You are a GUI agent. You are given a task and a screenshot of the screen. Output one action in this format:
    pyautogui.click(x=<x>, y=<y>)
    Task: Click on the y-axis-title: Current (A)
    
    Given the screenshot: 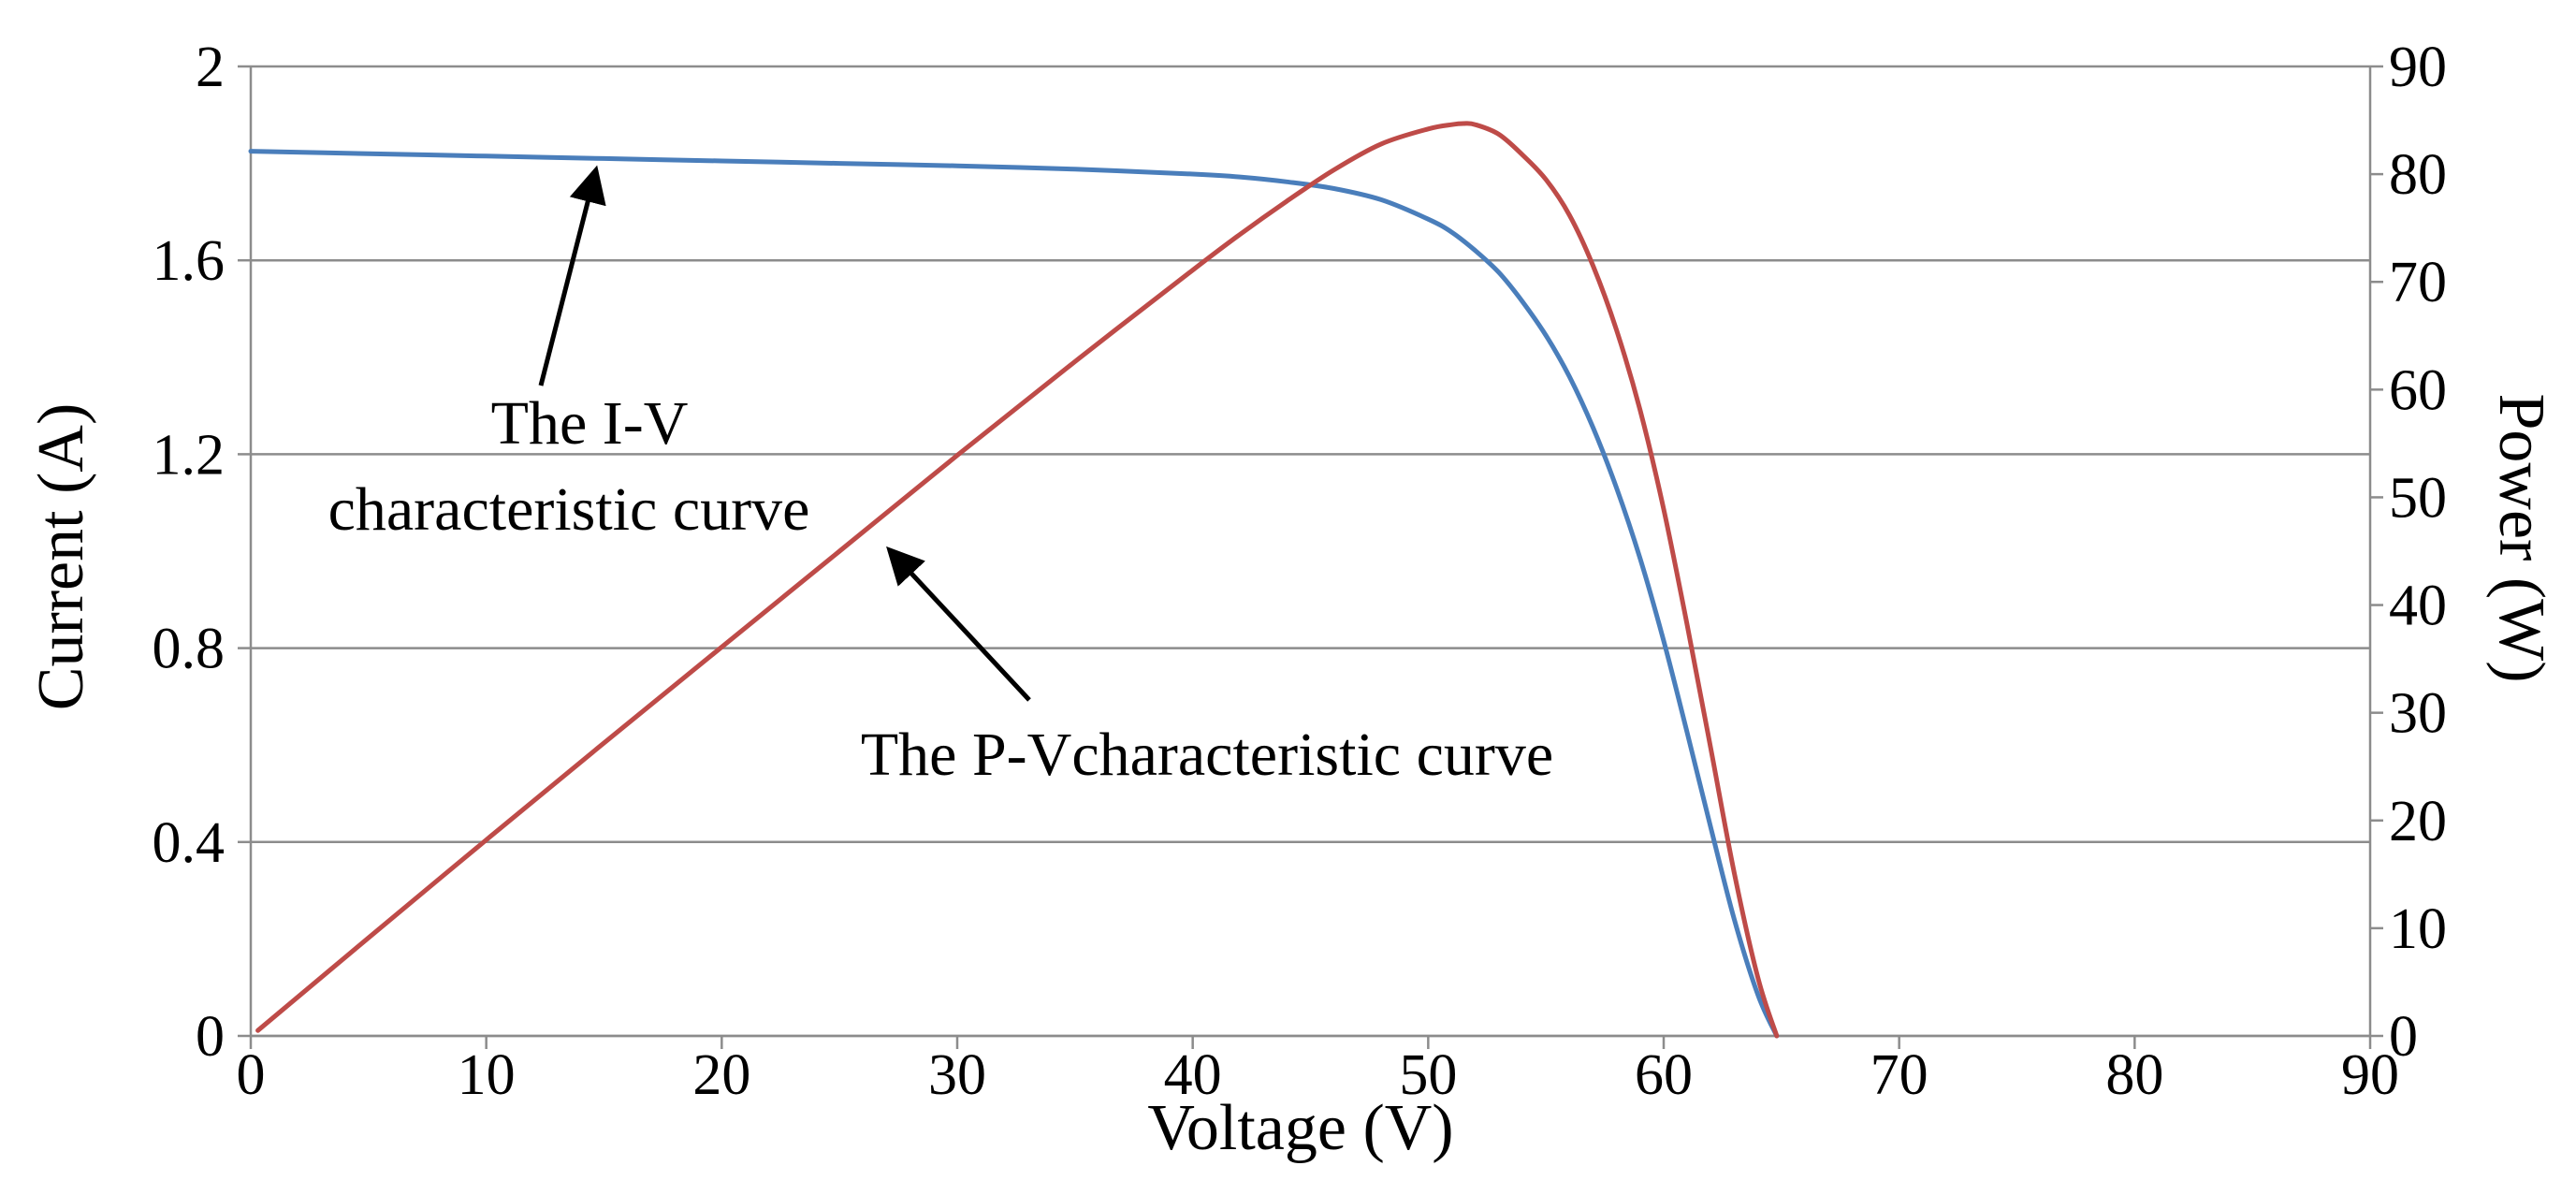 What is the action you would take?
    pyautogui.click(x=61, y=557)
    